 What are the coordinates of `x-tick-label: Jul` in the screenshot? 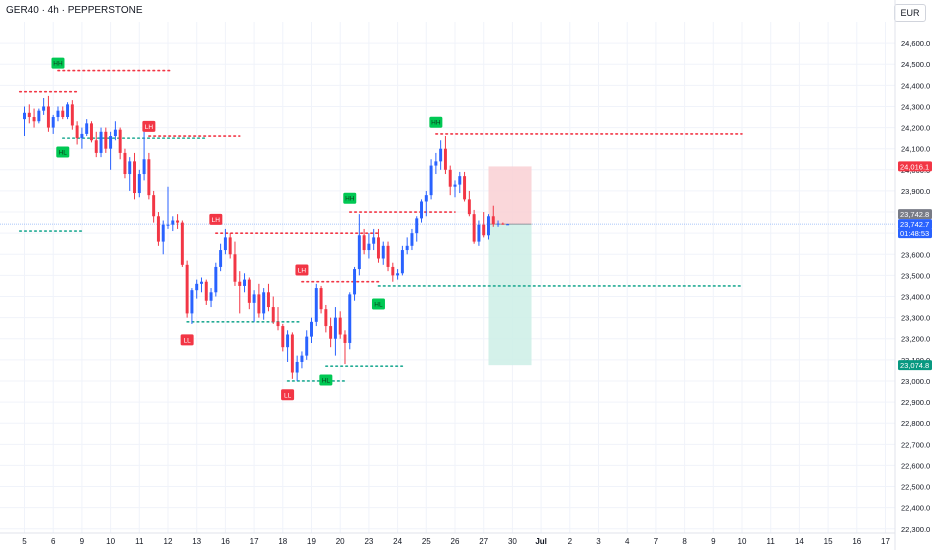 It's located at (541, 541).